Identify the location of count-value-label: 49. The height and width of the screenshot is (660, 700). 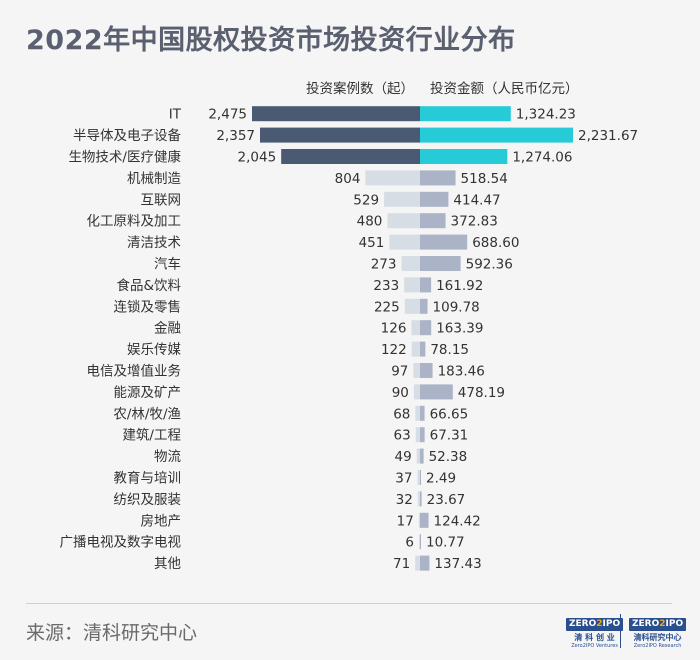
(402, 457).